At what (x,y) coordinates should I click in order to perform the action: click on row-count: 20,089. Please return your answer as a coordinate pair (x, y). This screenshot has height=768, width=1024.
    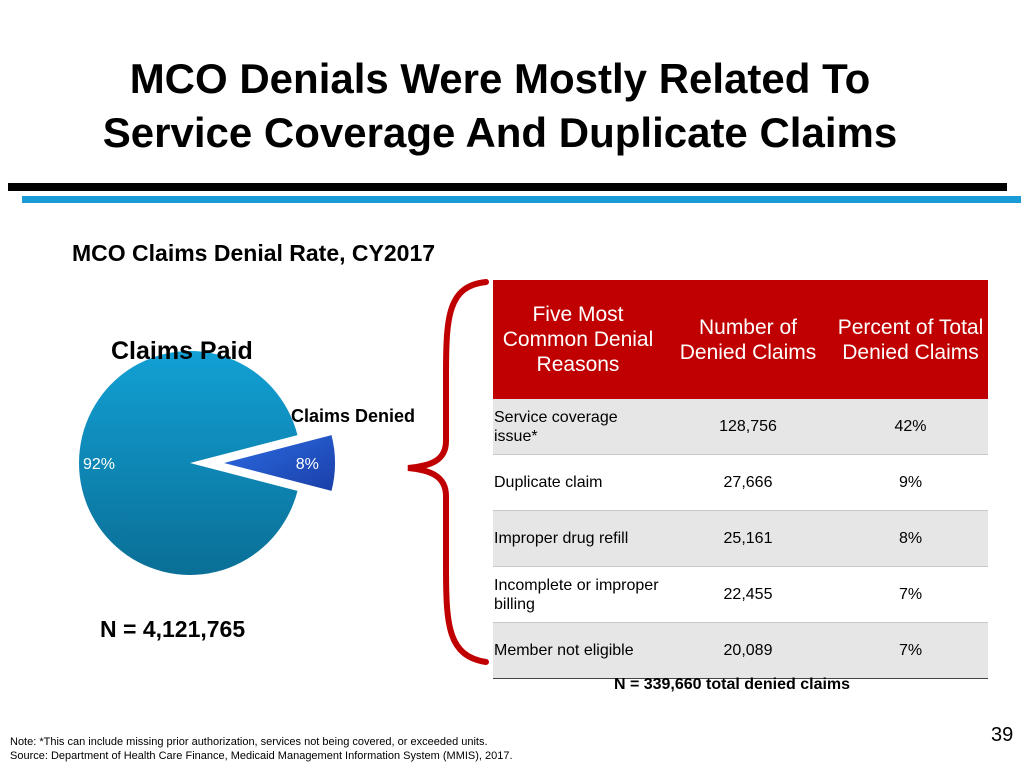
    Looking at the image, I should click on (748, 650).